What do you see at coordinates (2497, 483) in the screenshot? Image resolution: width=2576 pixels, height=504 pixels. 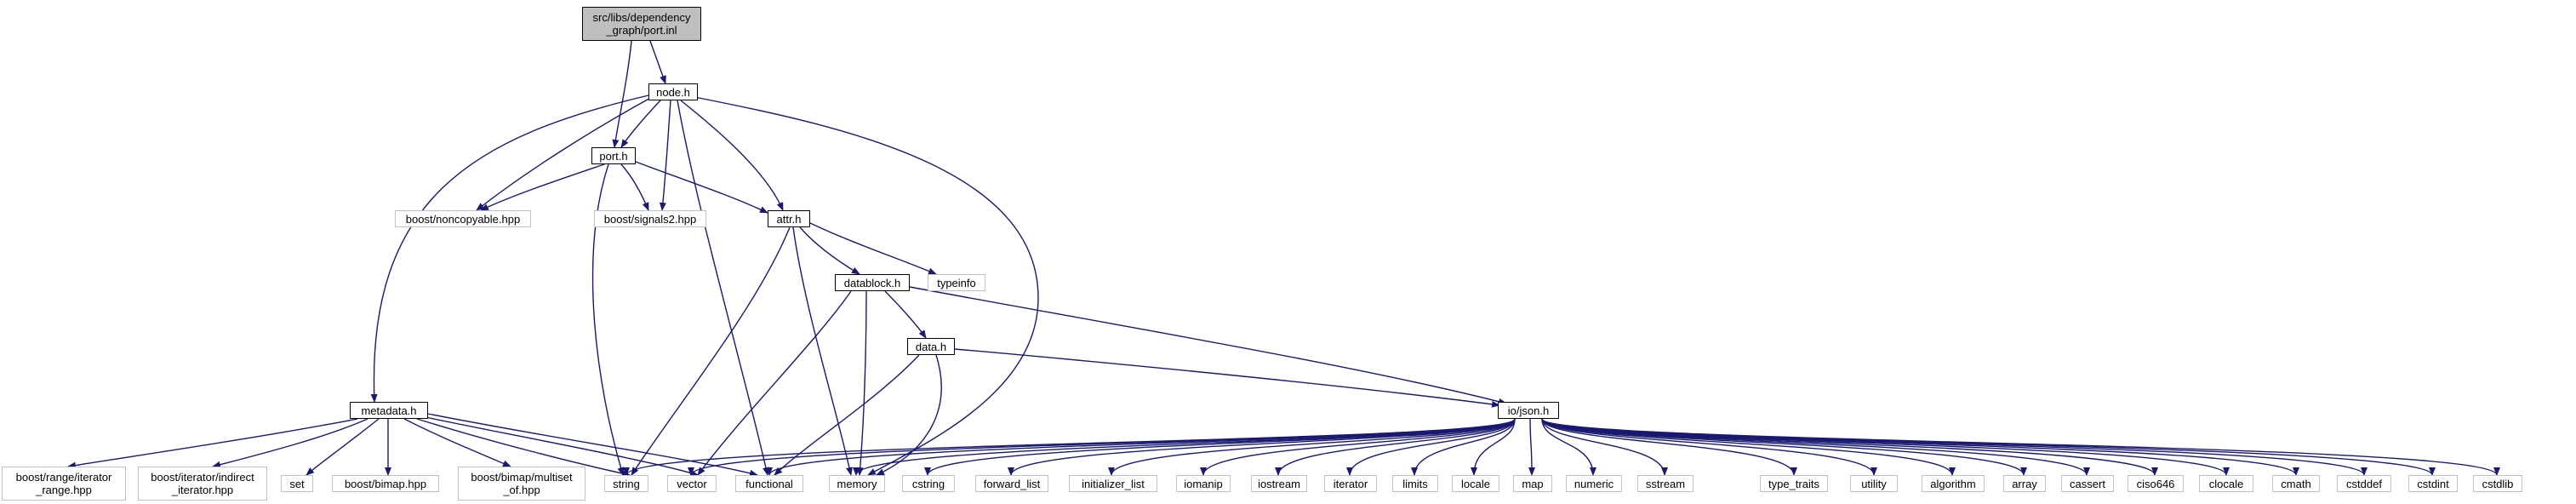 I see `node-cstdlib: cstdlib` at bounding box center [2497, 483].